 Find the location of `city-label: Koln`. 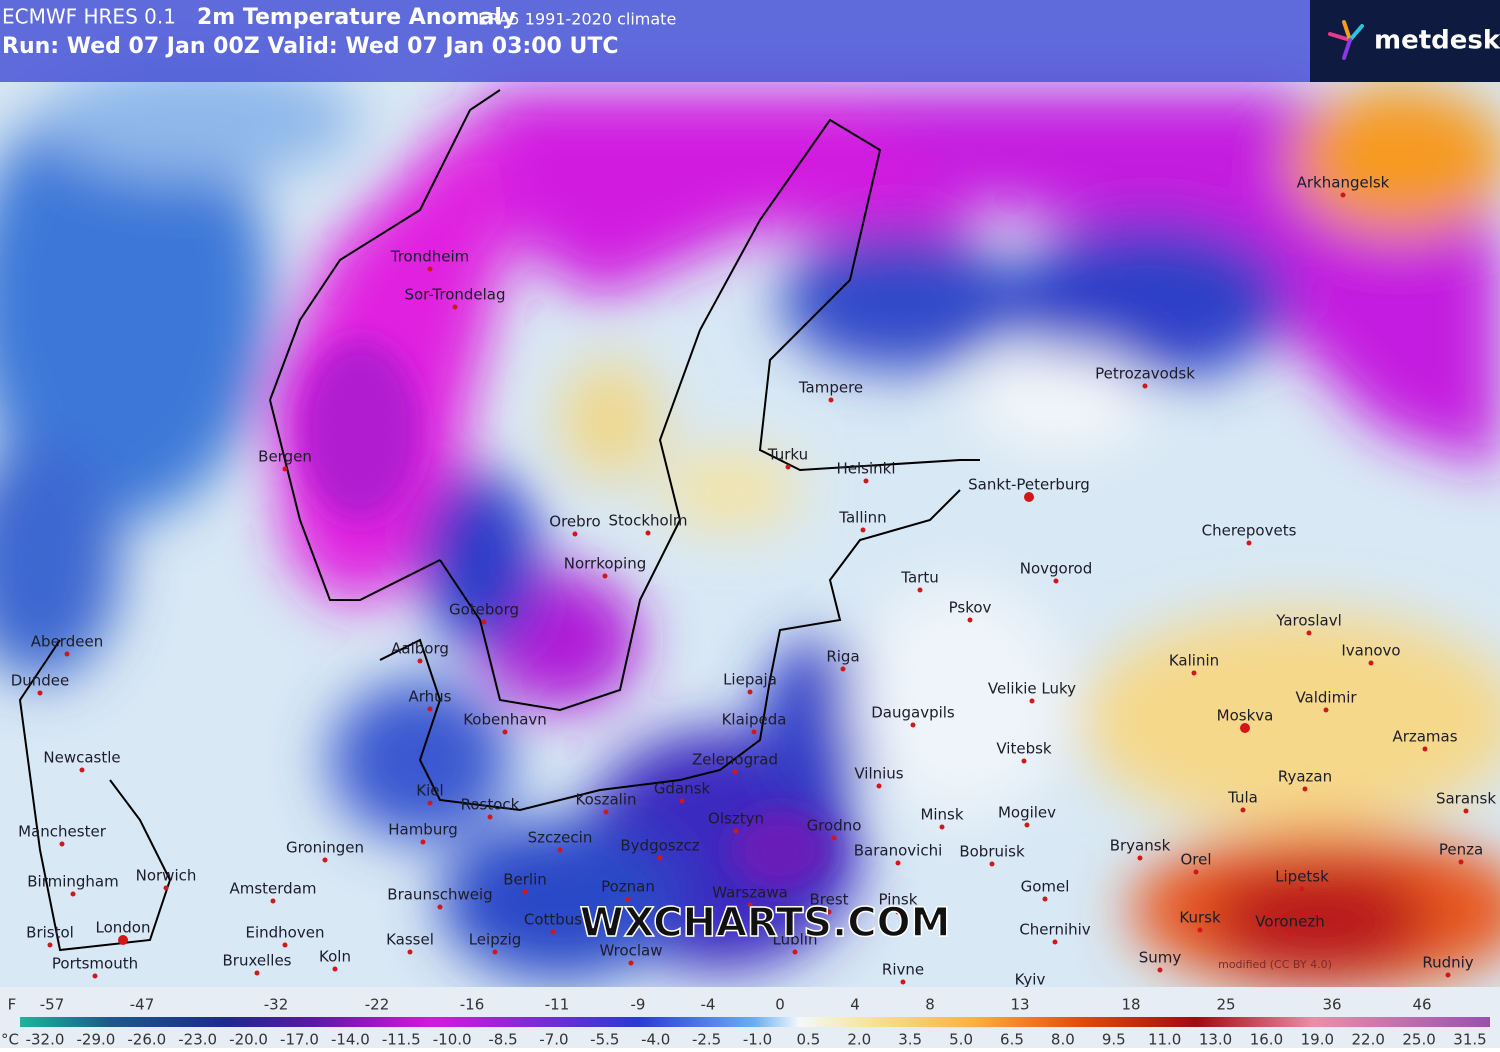

city-label: Koln is located at coordinates (335, 957).